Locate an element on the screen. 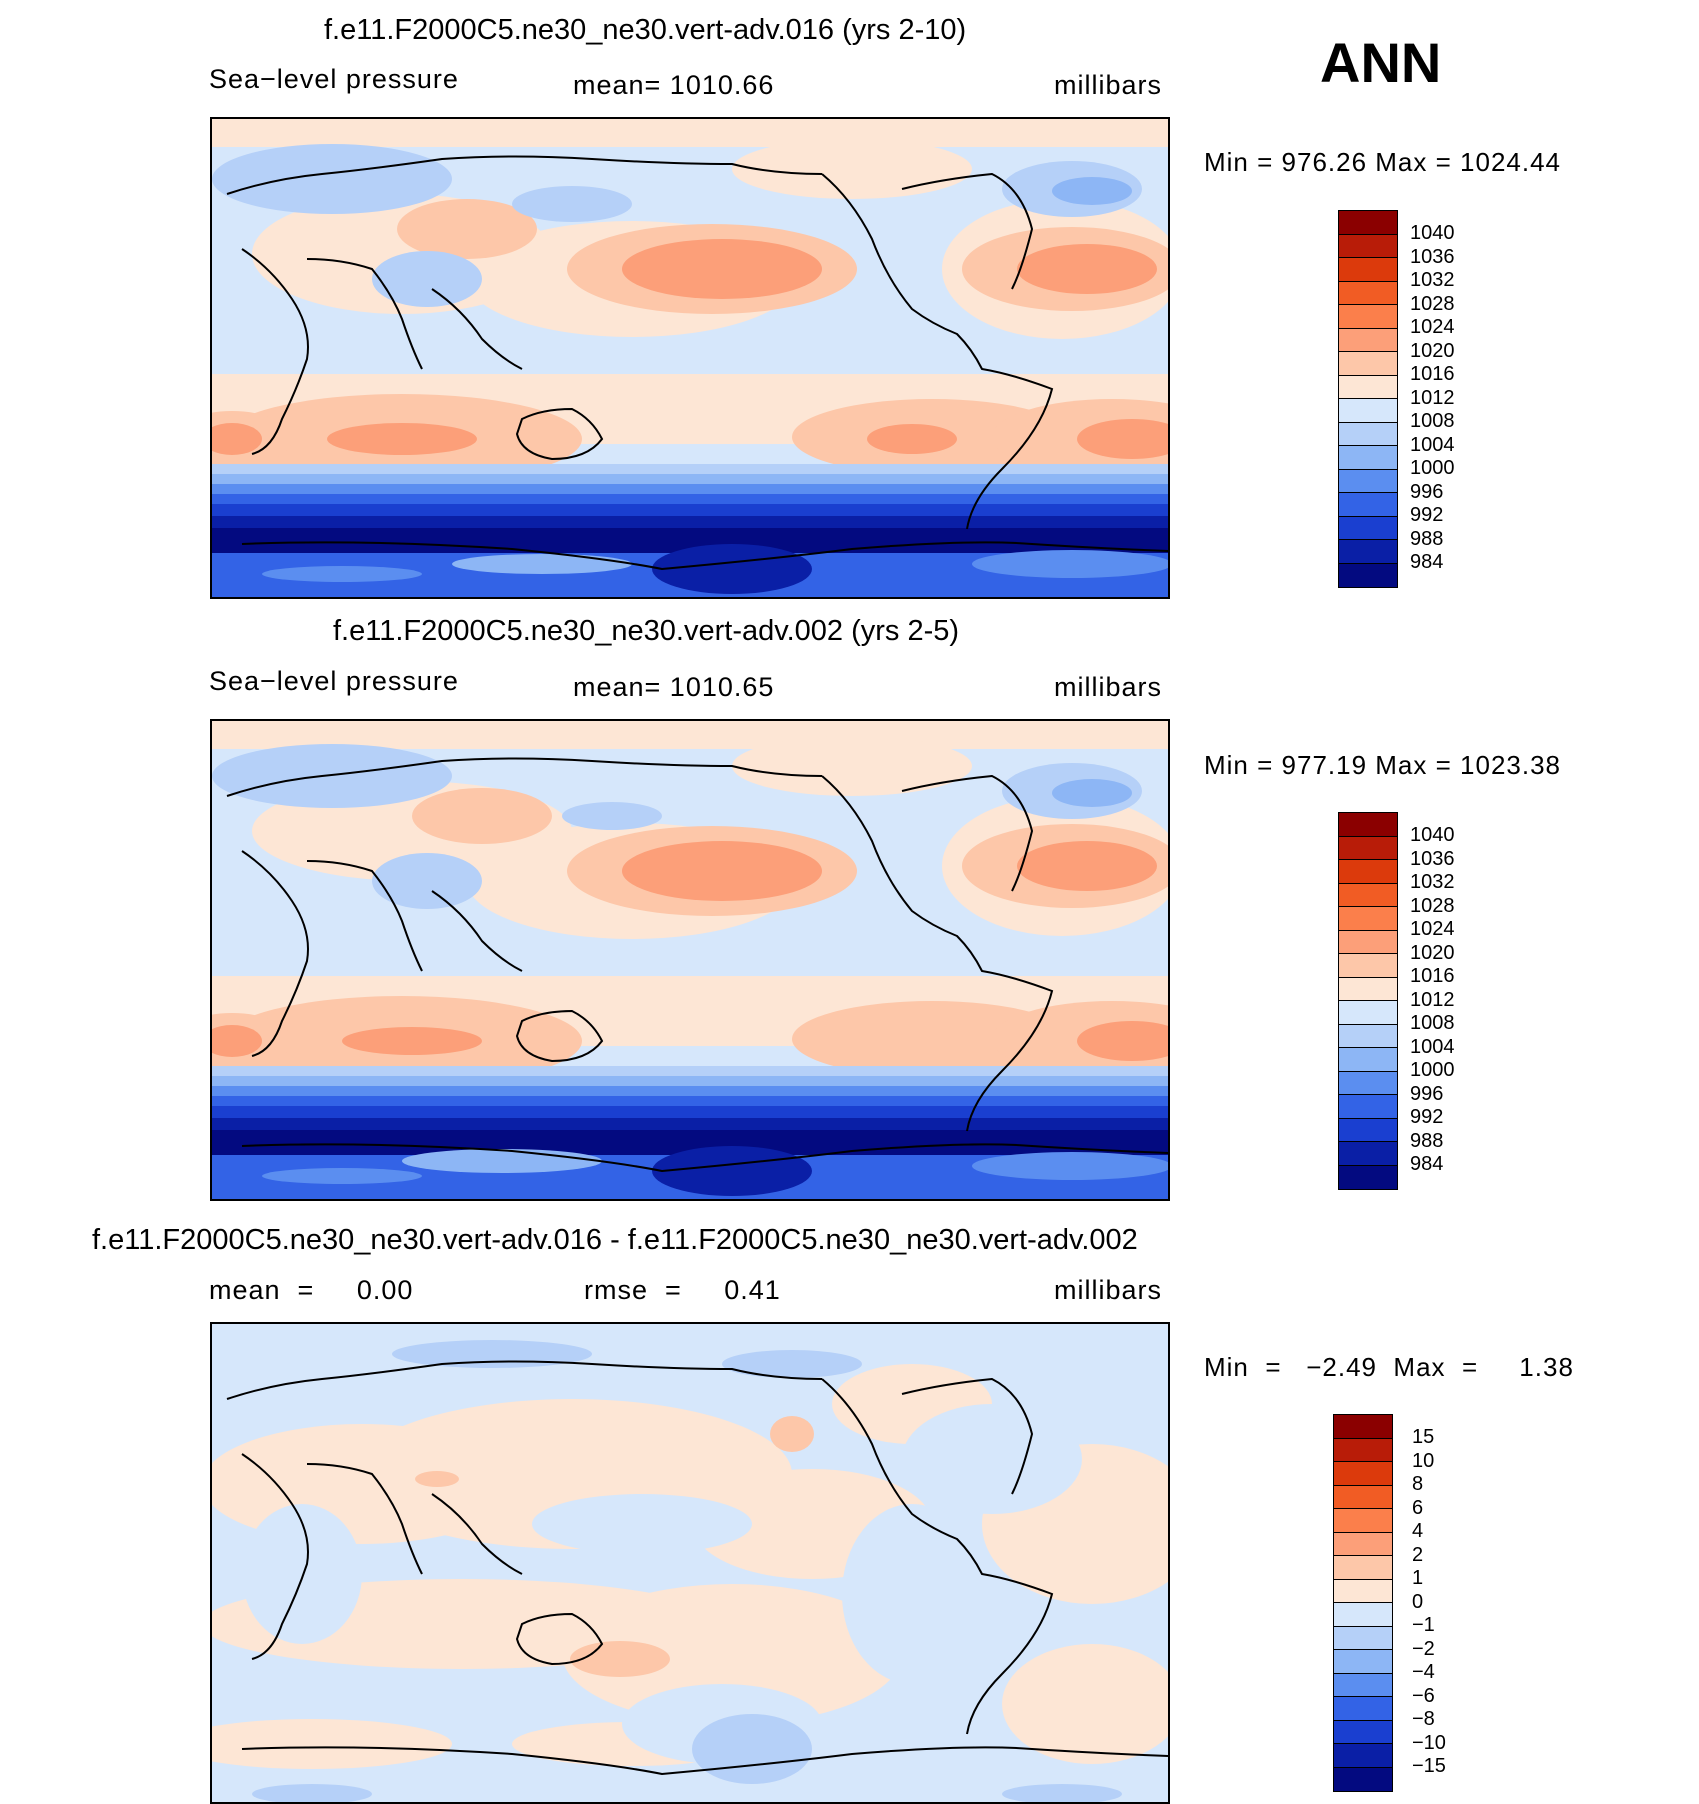 The height and width of the screenshot is (1804, 1699). panel-1-units: millibars is located at coordinates (1108, 85).